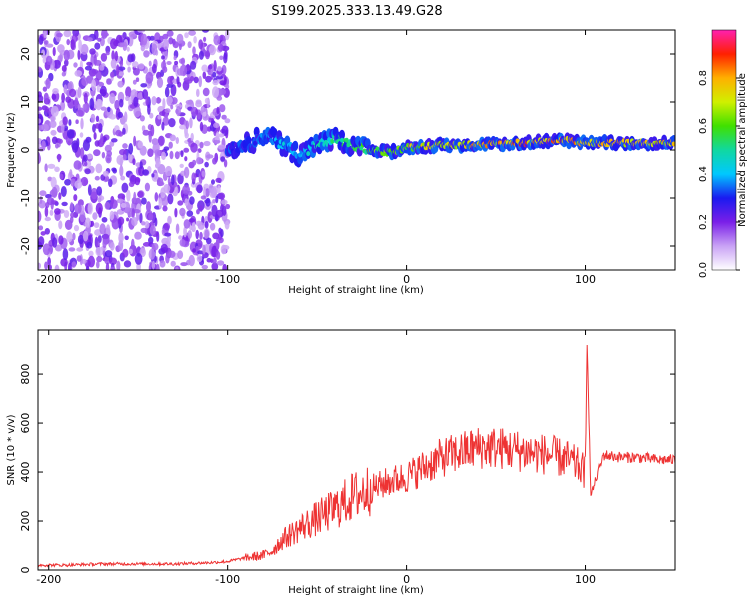 The image size is (750, 600). What do you see at coordinates (11, 150) in the screenshot?
I see `spectrogram-y-axis-label: Frequency (Hz)` at bounding box center [11, 150].